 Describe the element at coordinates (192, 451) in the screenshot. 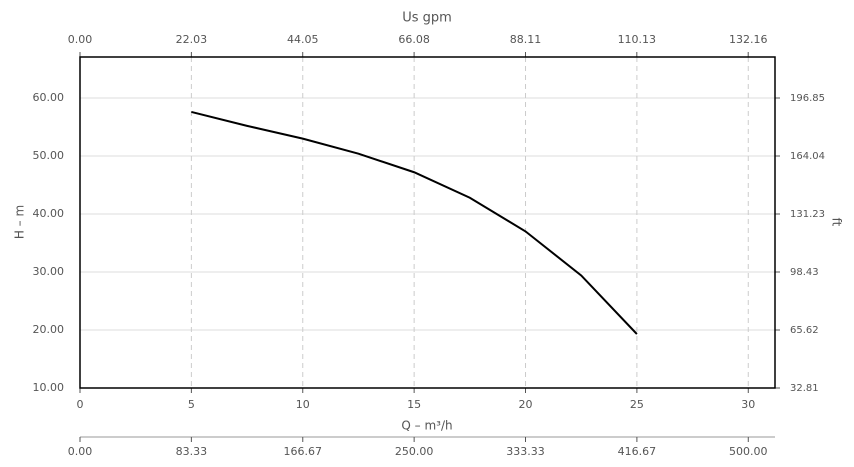

I see `x3-tick-label: 83.33` at that location.